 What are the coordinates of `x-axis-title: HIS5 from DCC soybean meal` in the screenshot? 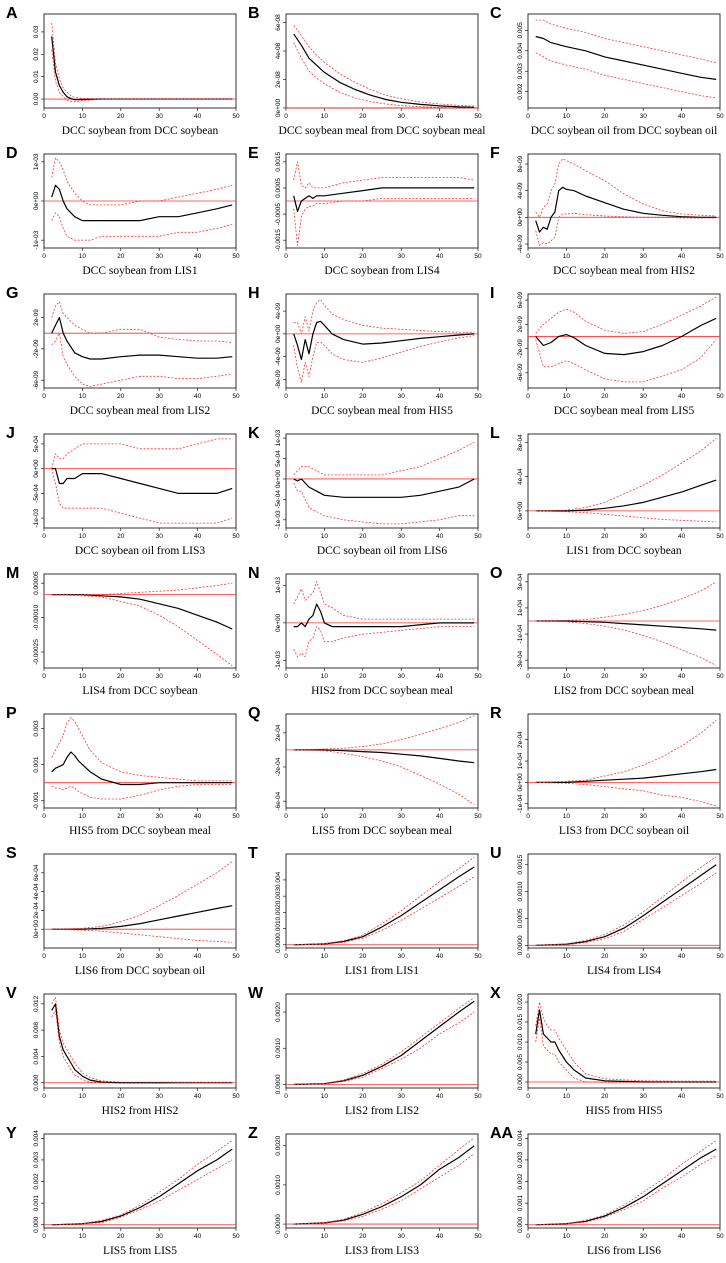 It's located at (140, 831).